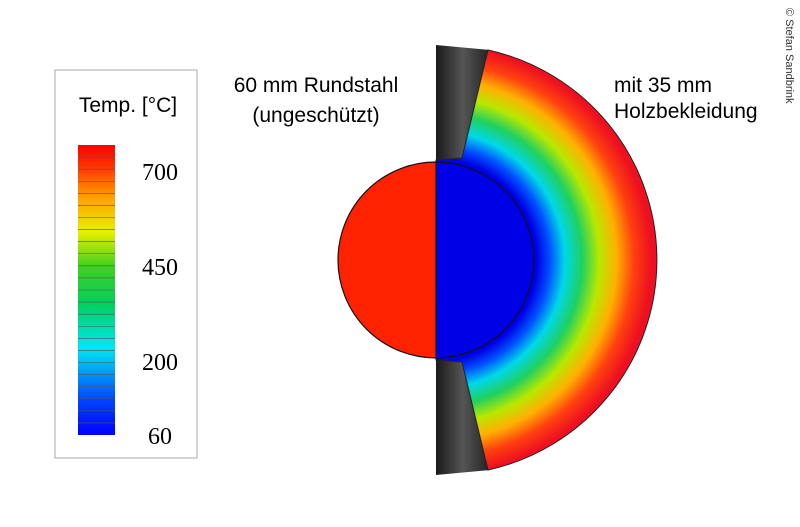 The image size is (800, 527). I want to click on wood-edge, so click(463, 260).